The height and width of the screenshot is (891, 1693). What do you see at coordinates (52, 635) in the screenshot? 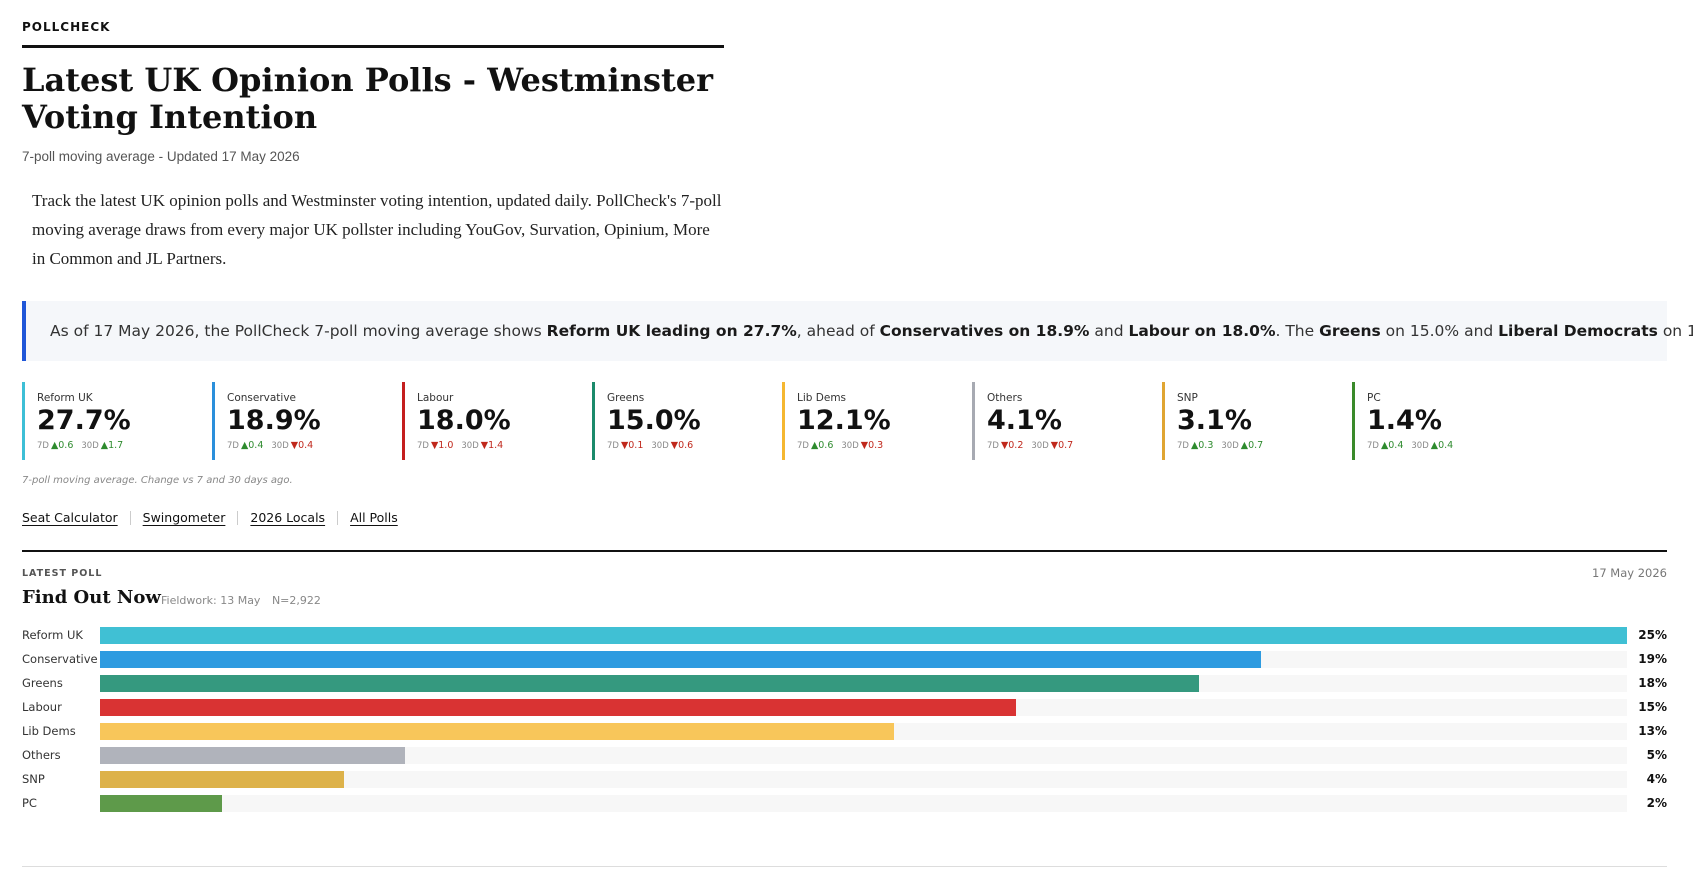
I see `bar-category-label: Reform UK` at bounding box center [52, 635].